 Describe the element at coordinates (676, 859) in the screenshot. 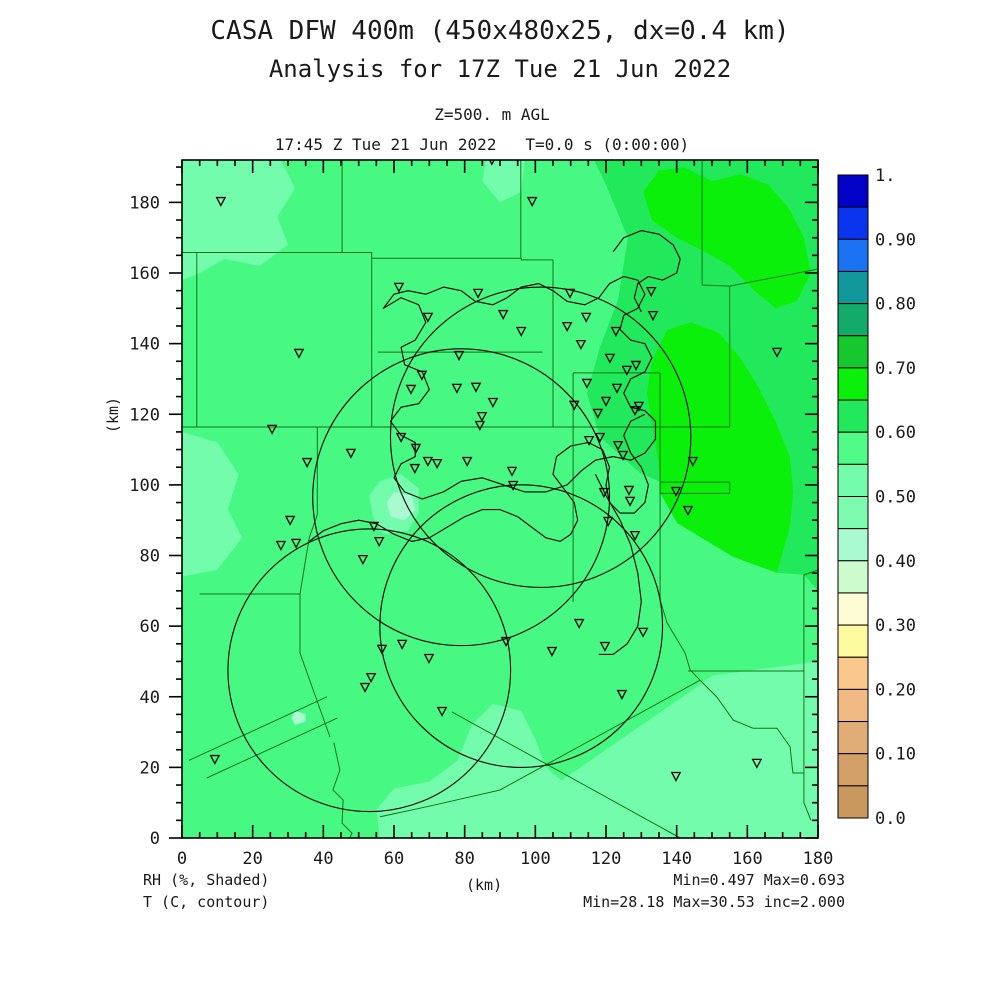

I see `x-tick-label: 140` at that location.